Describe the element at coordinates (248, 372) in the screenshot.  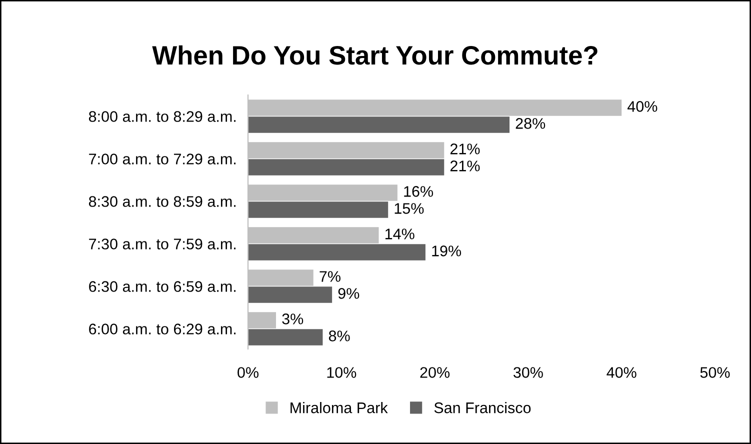
I see `x-tick-label: 0%` at that location.